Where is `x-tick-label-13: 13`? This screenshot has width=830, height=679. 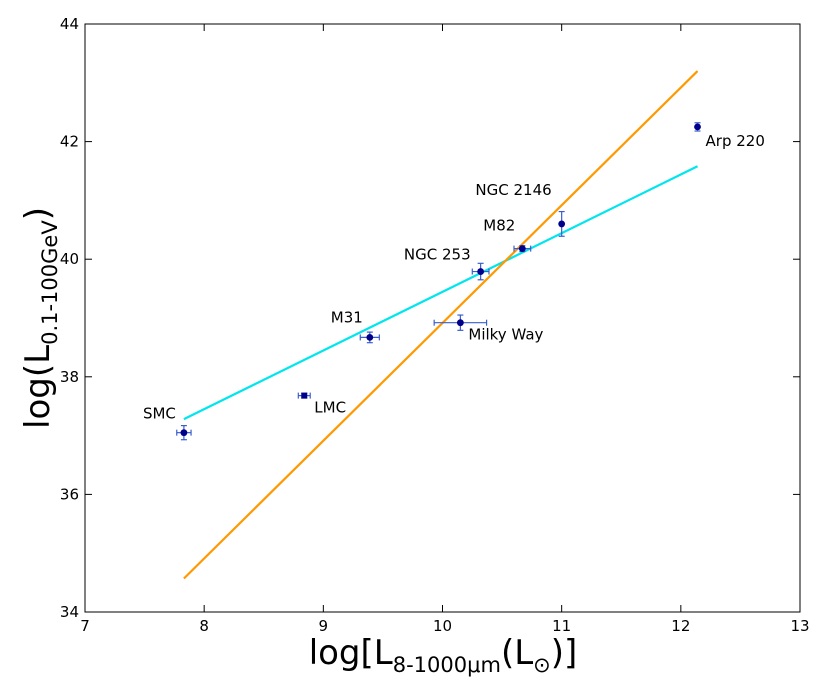
x-tick-label-13: 13 is located at coordinates (799, 626).